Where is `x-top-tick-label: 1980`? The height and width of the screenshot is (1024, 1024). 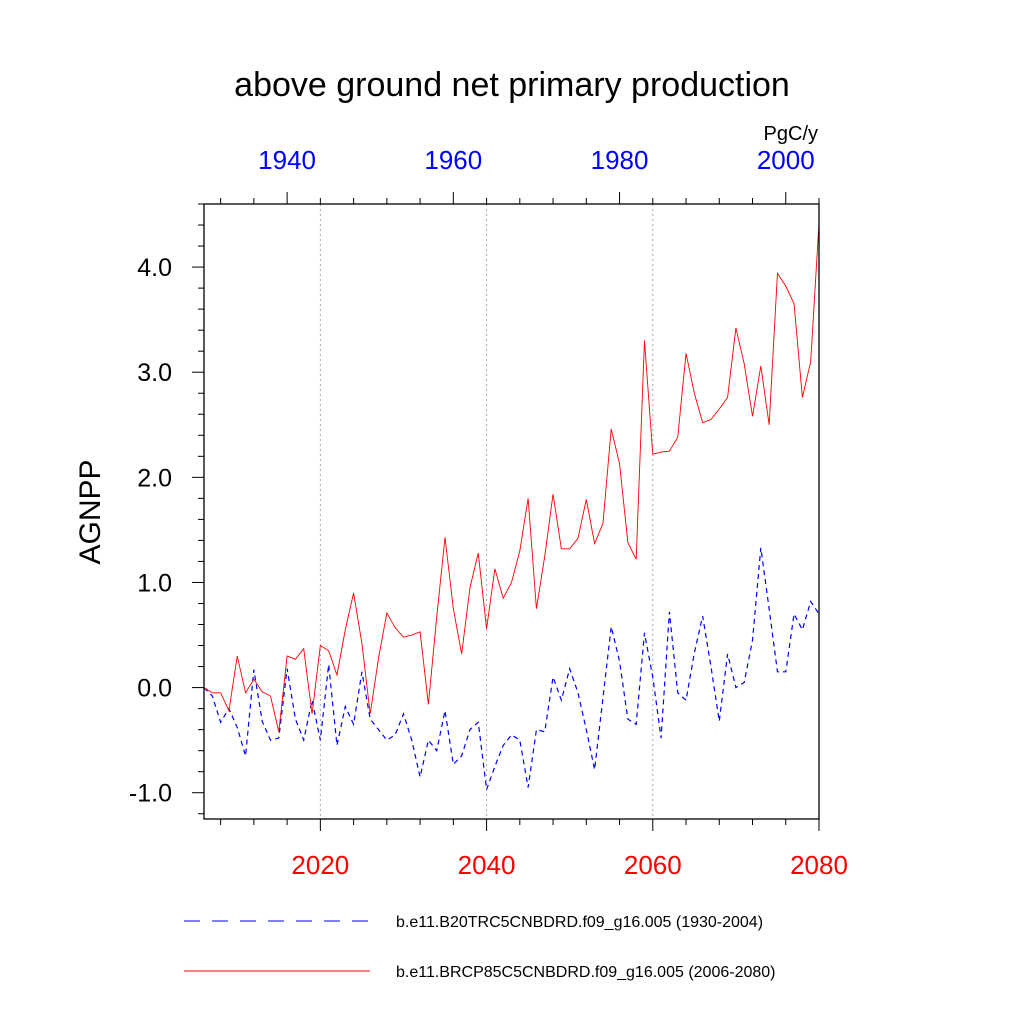 x-top-tick-label: 1980 is located at coordinates (620, 160).